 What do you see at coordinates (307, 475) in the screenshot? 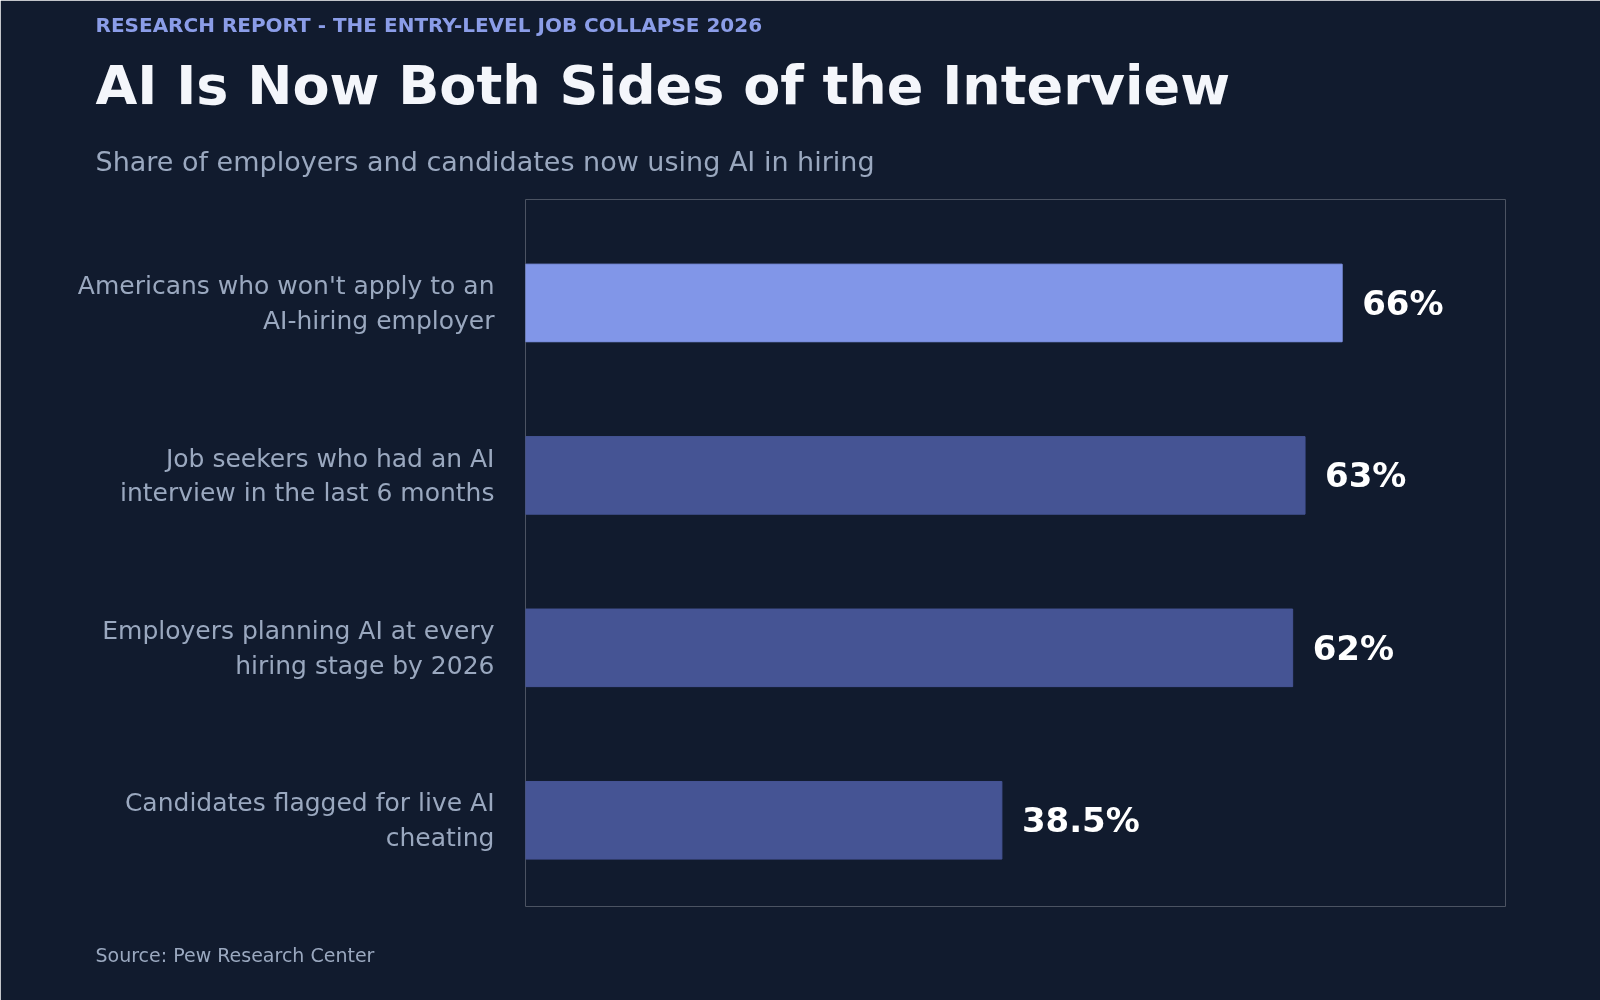
I see `y-tick-label: Job seekers who had an AI interview in the last 6 months` at bounding box center [307, 475].